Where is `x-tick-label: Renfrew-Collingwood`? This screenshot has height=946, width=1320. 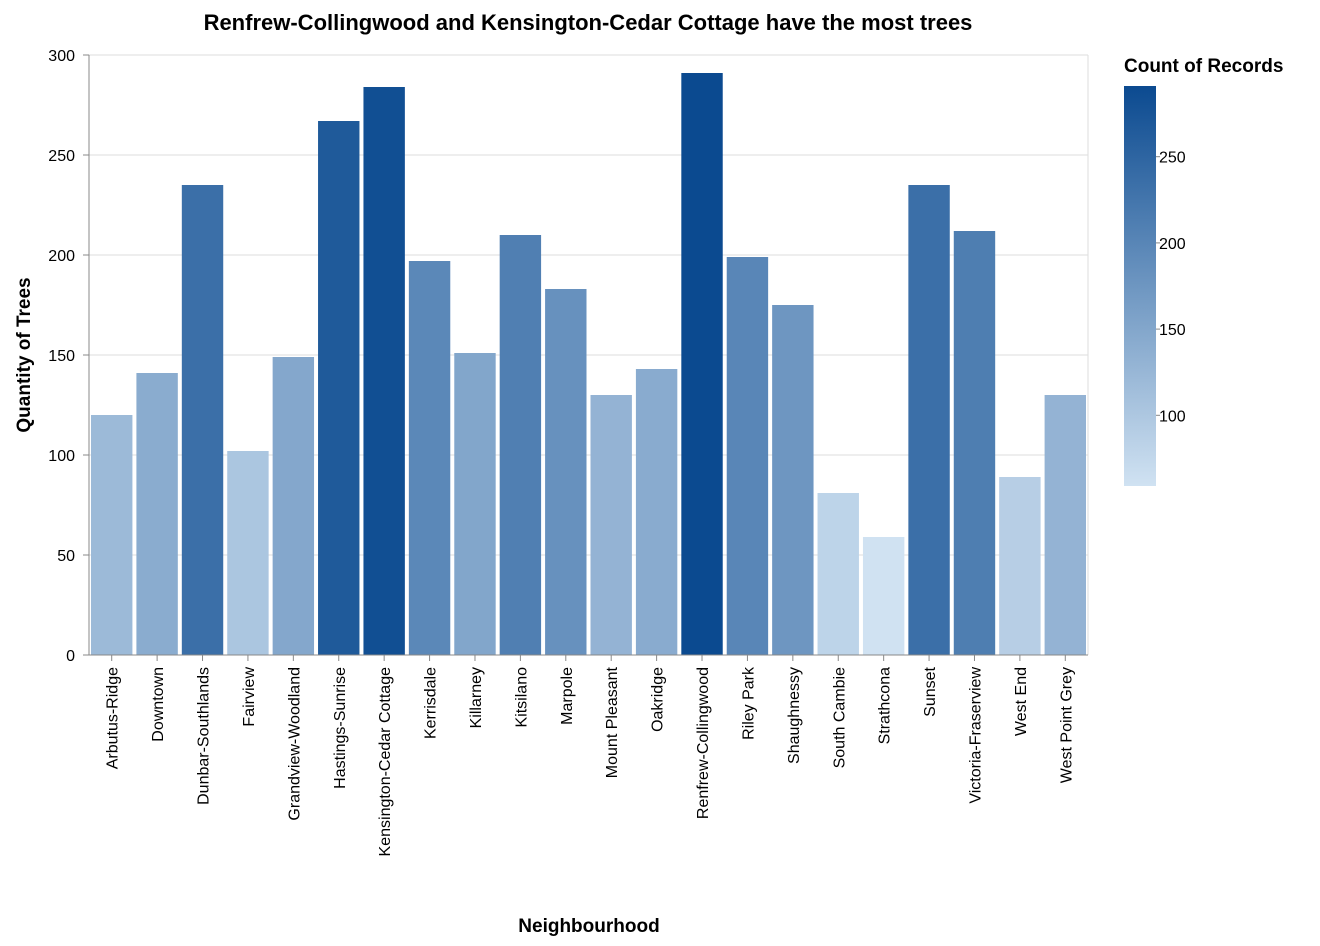
x-tick-label: Renfrew-Collingwood is located at coordinates (703, 743).